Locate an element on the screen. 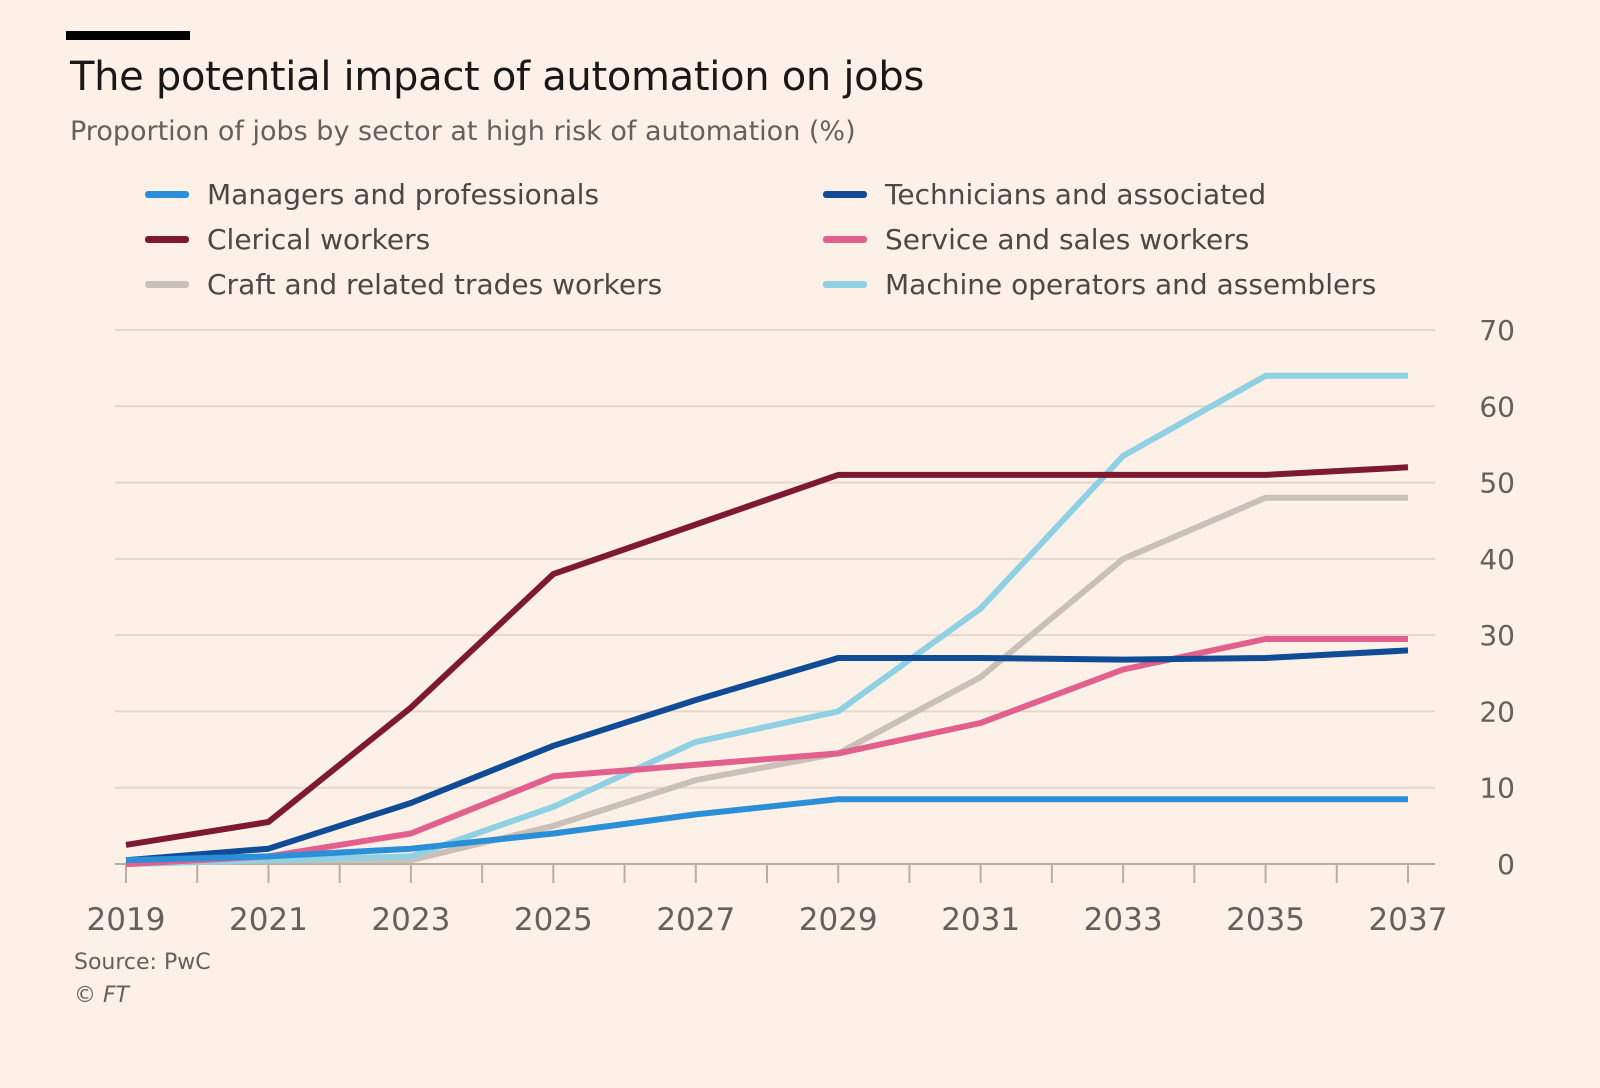 The height and width of the screenshot is (1088, 1600). y-tick-label-70: 70 is located at coordinates (1497, 330).